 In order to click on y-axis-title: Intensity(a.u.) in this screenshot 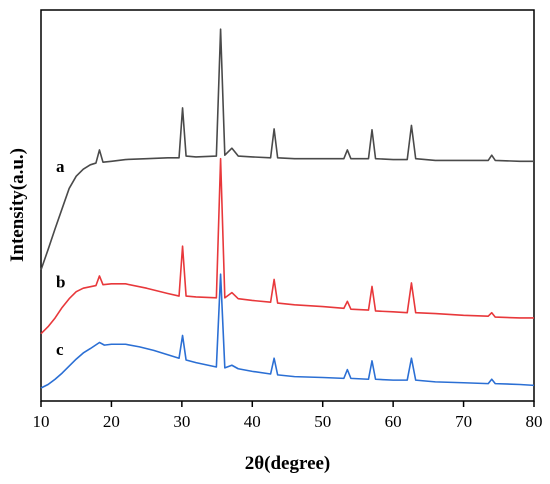, I will do `click(17, 205)`.